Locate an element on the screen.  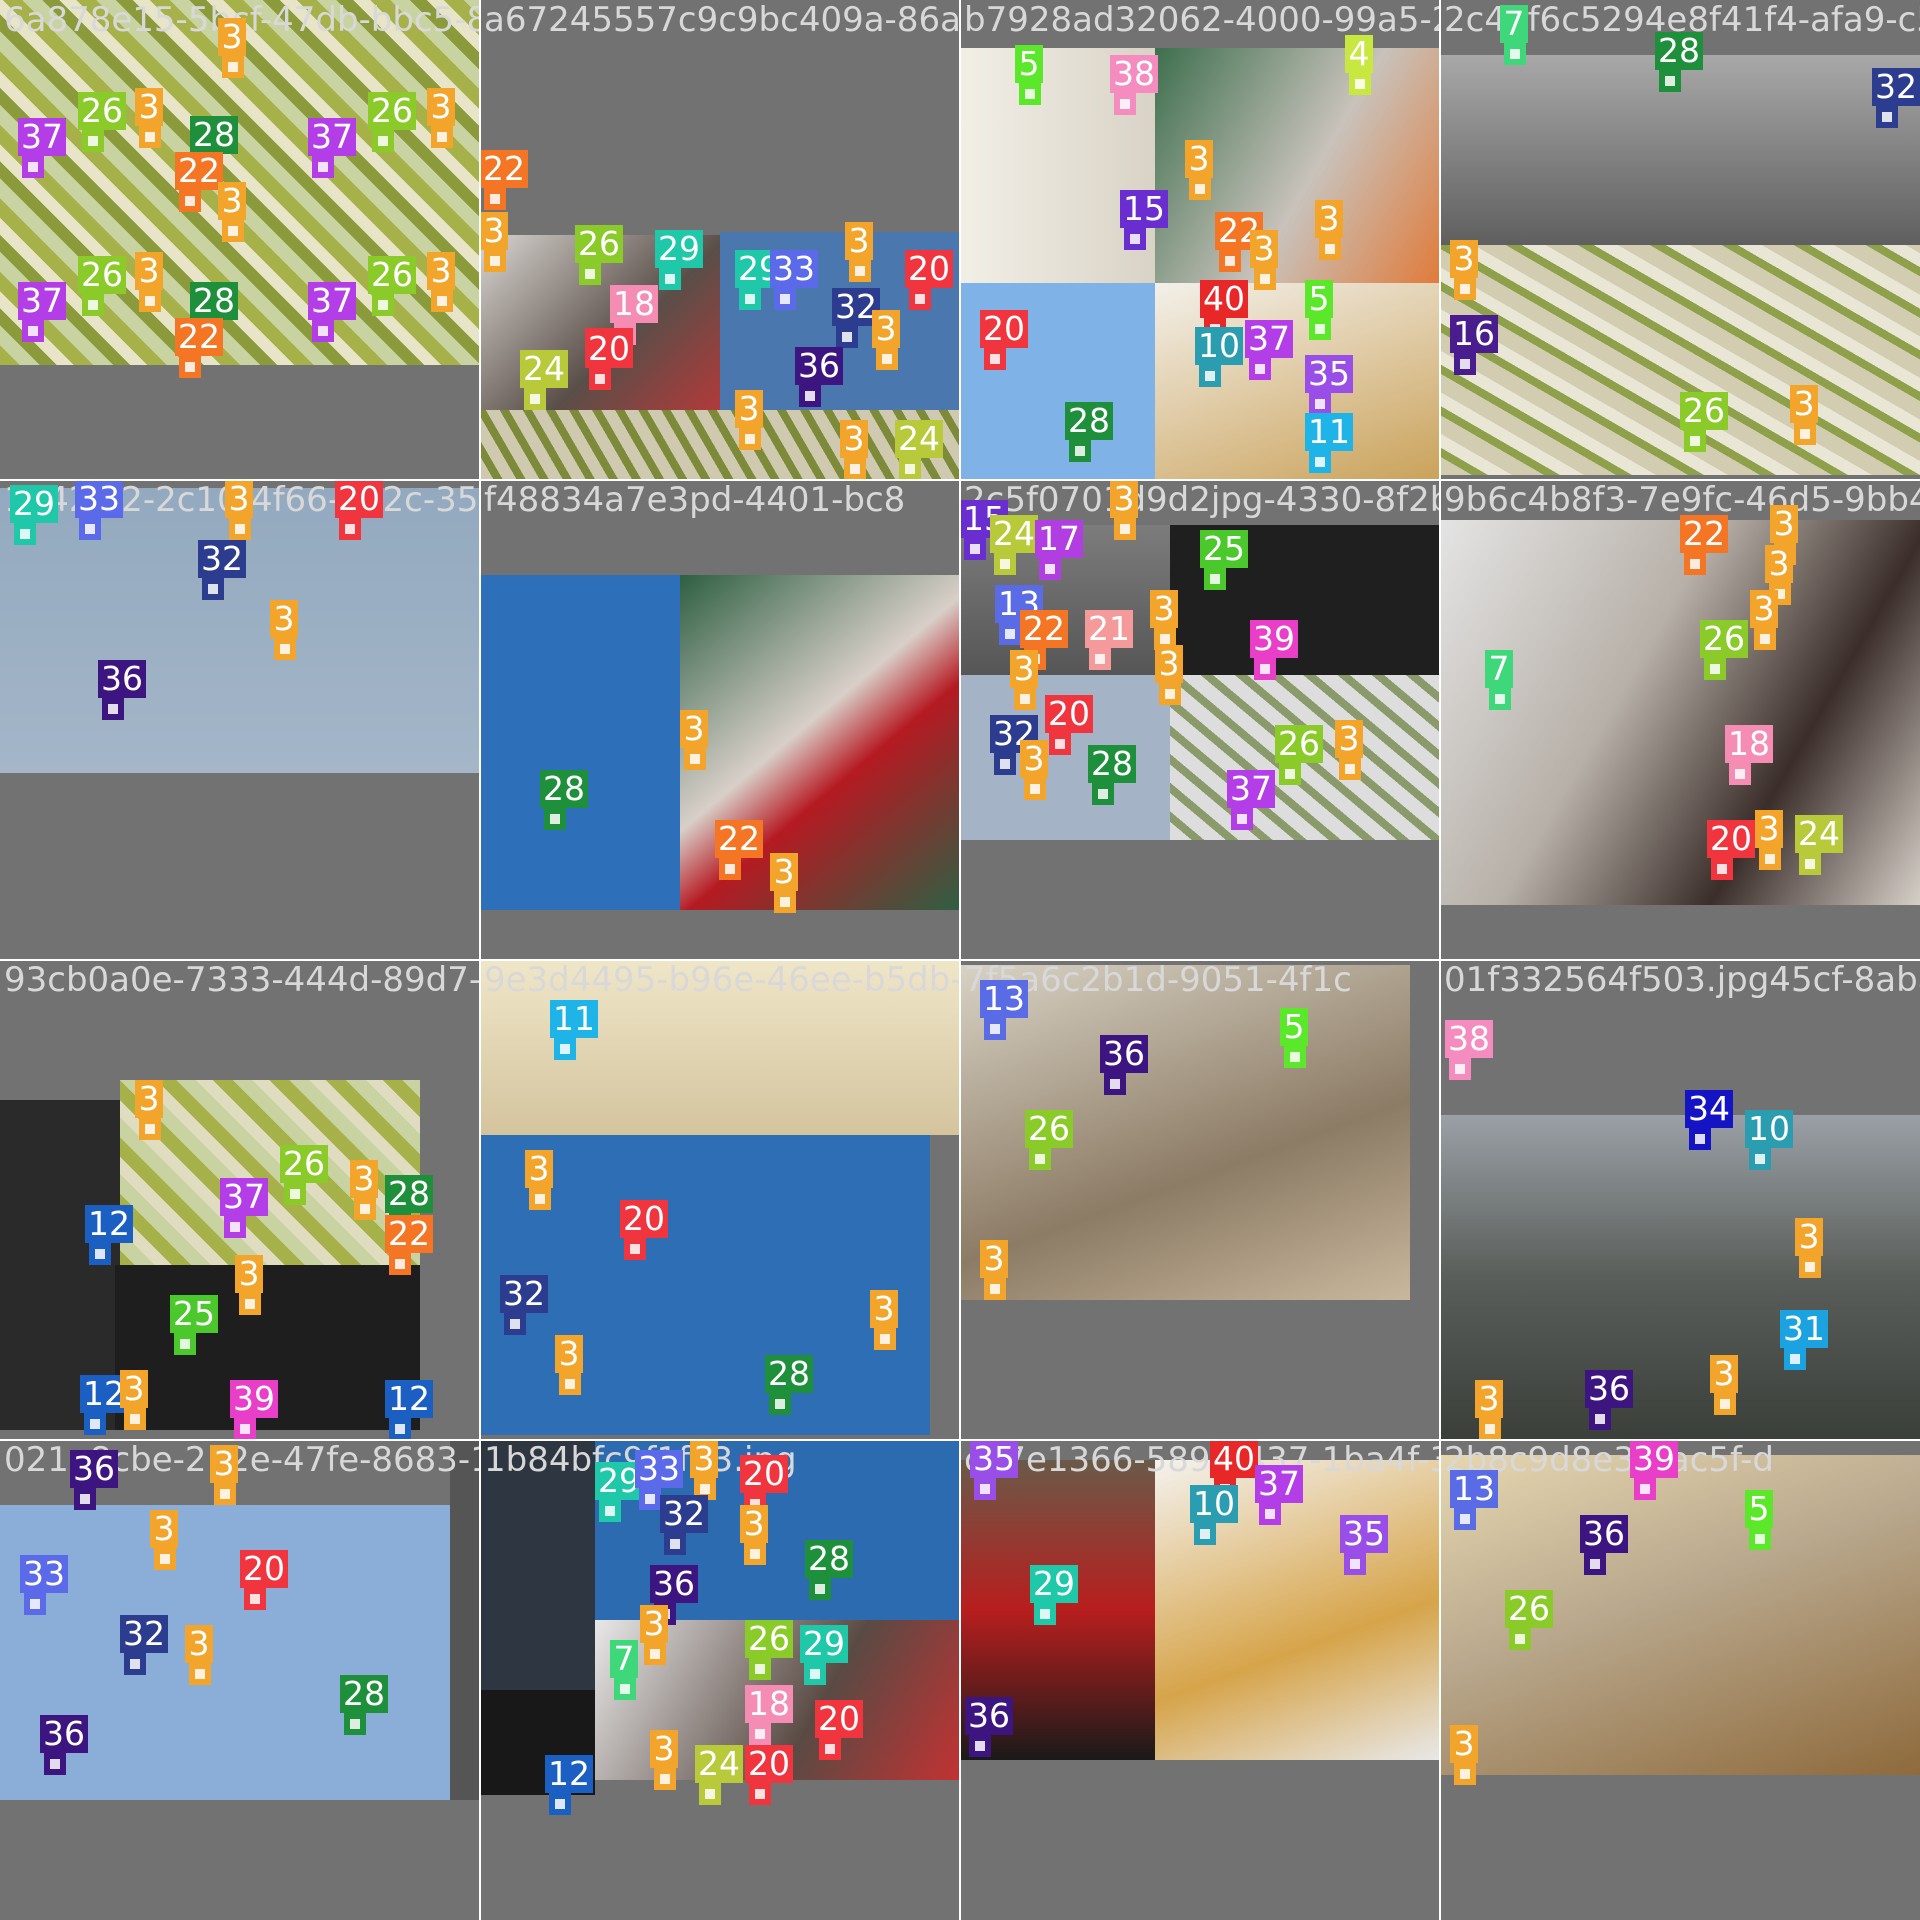
class-label: 5 is located at coordinates (1029, 64).